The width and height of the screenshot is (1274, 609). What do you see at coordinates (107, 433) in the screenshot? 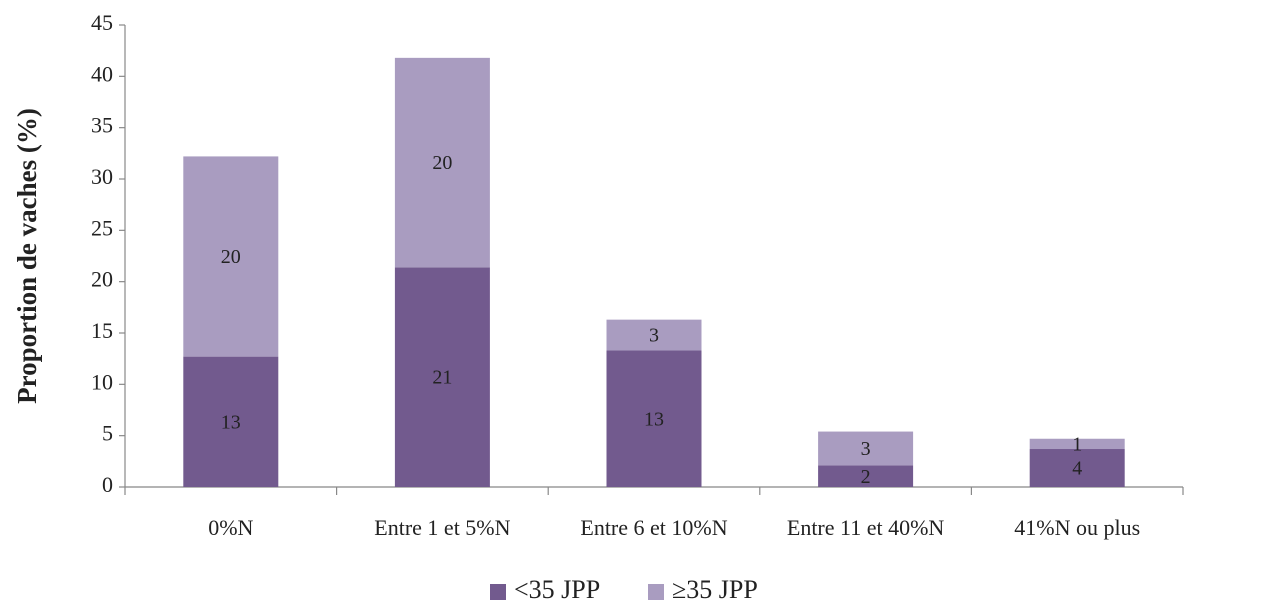
I see `y-tick-label: 5` at bounding box center [107, 433].